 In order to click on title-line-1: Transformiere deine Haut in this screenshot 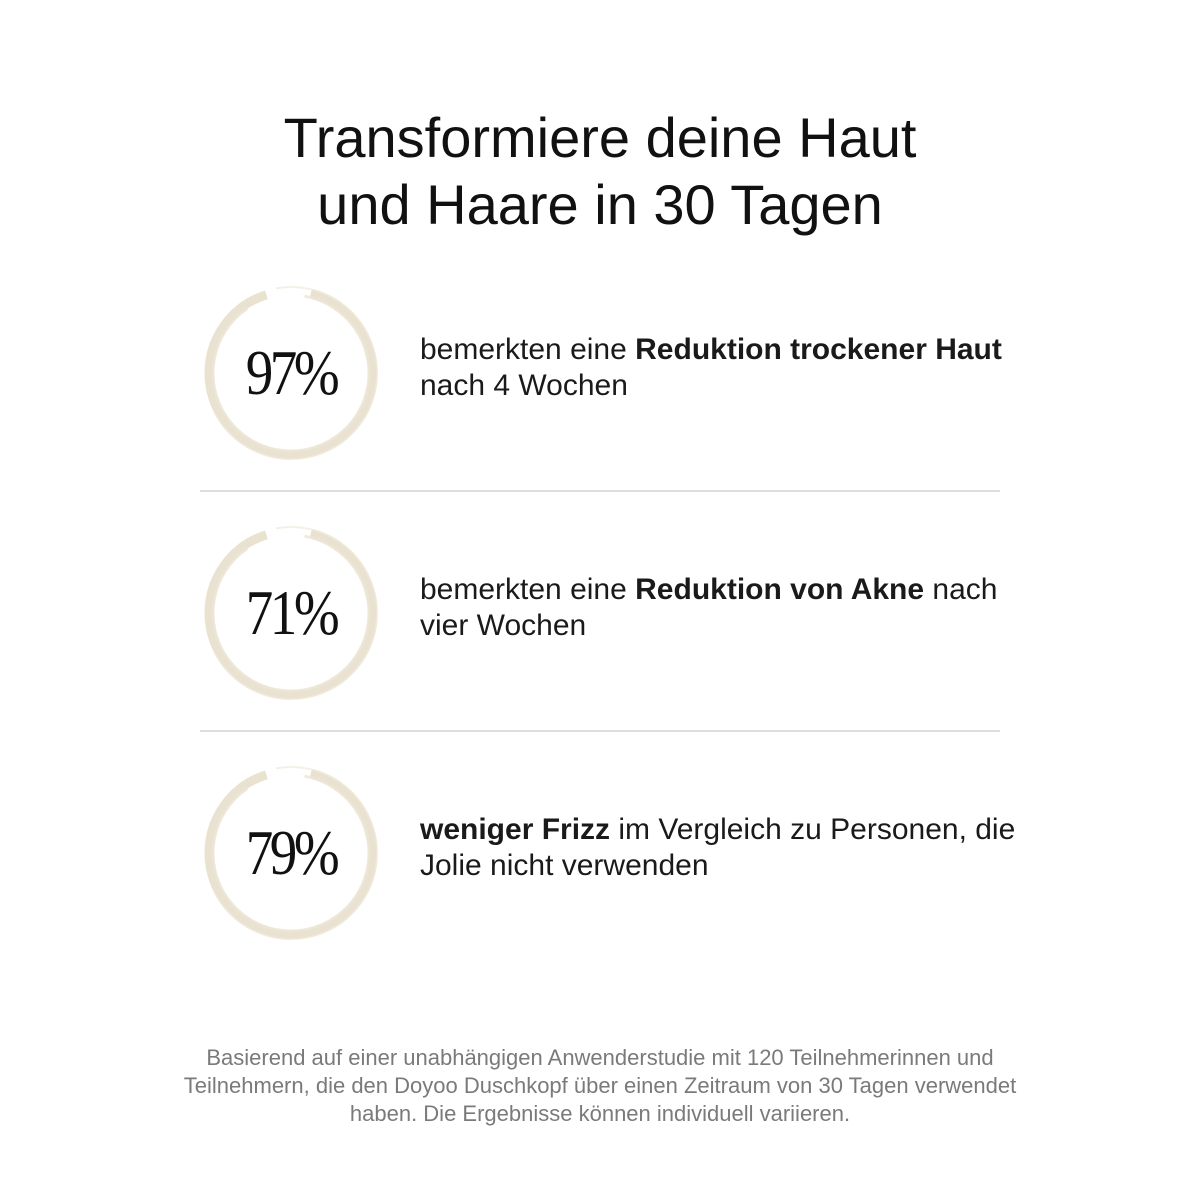, I will do `click(600, 137)`.